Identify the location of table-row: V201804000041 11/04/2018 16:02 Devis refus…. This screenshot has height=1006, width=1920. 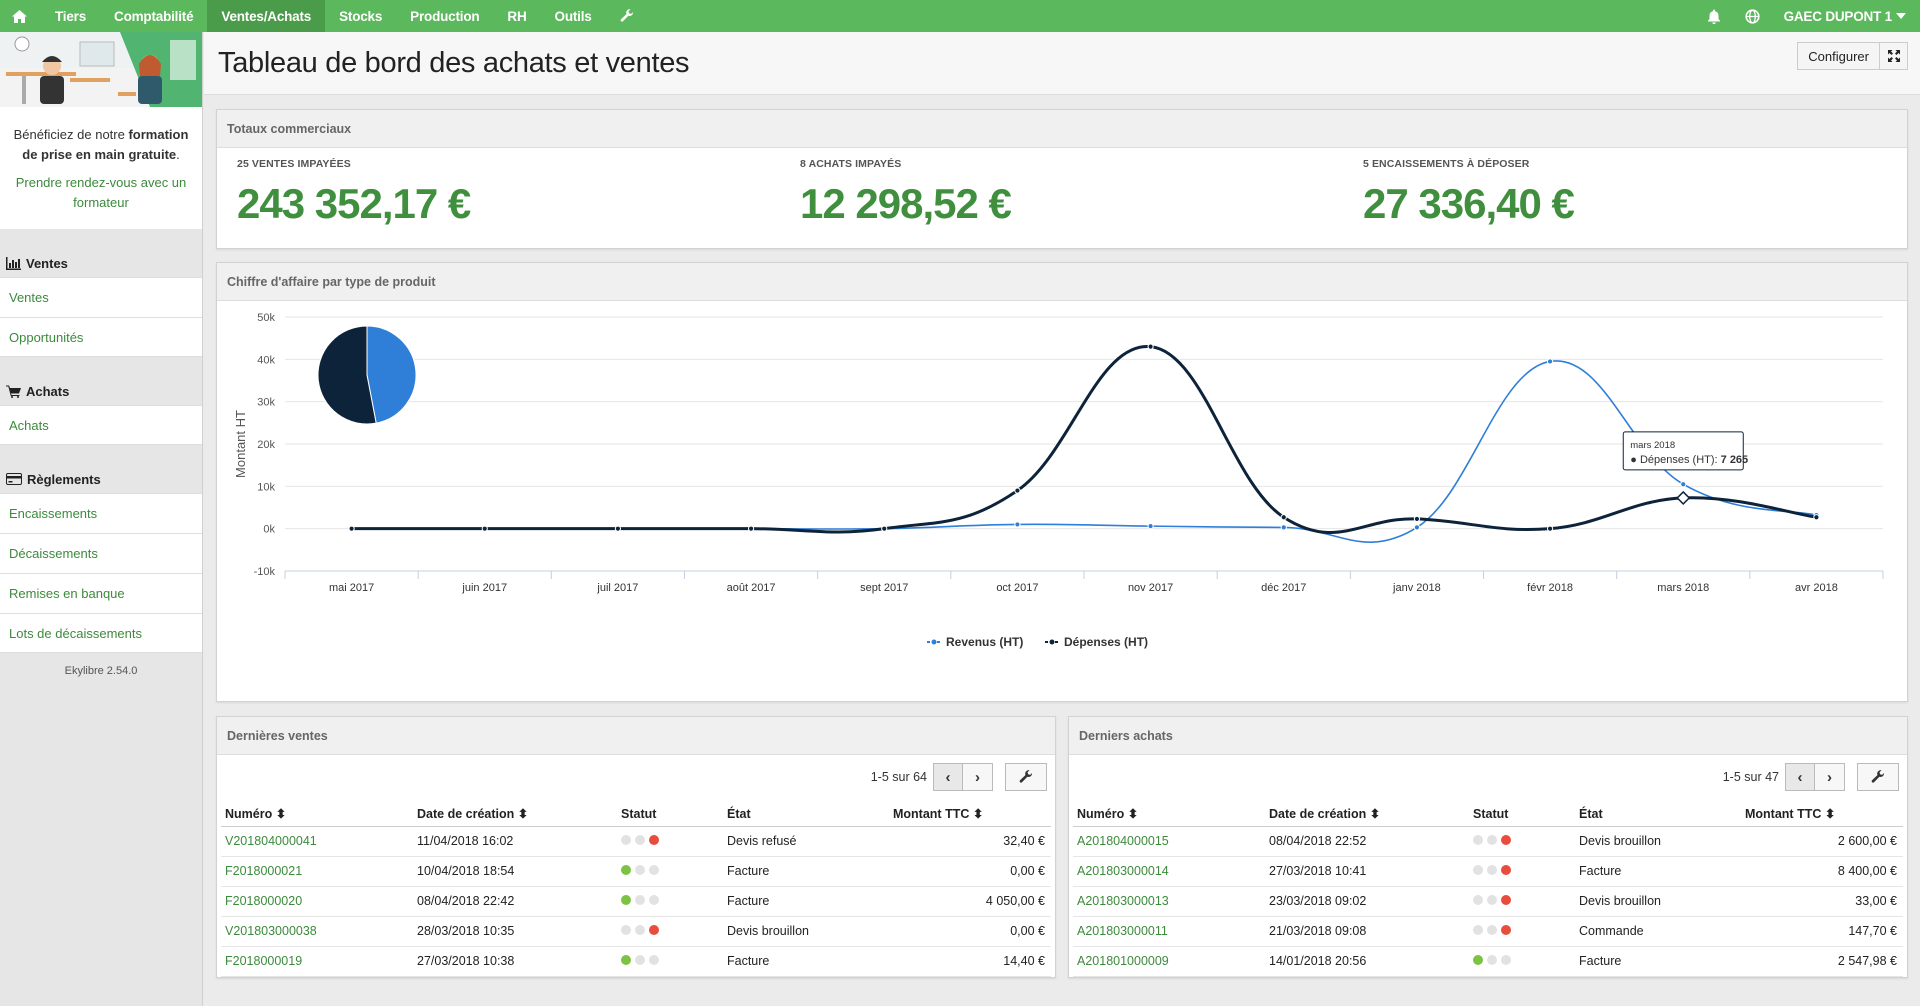
(636, 841).